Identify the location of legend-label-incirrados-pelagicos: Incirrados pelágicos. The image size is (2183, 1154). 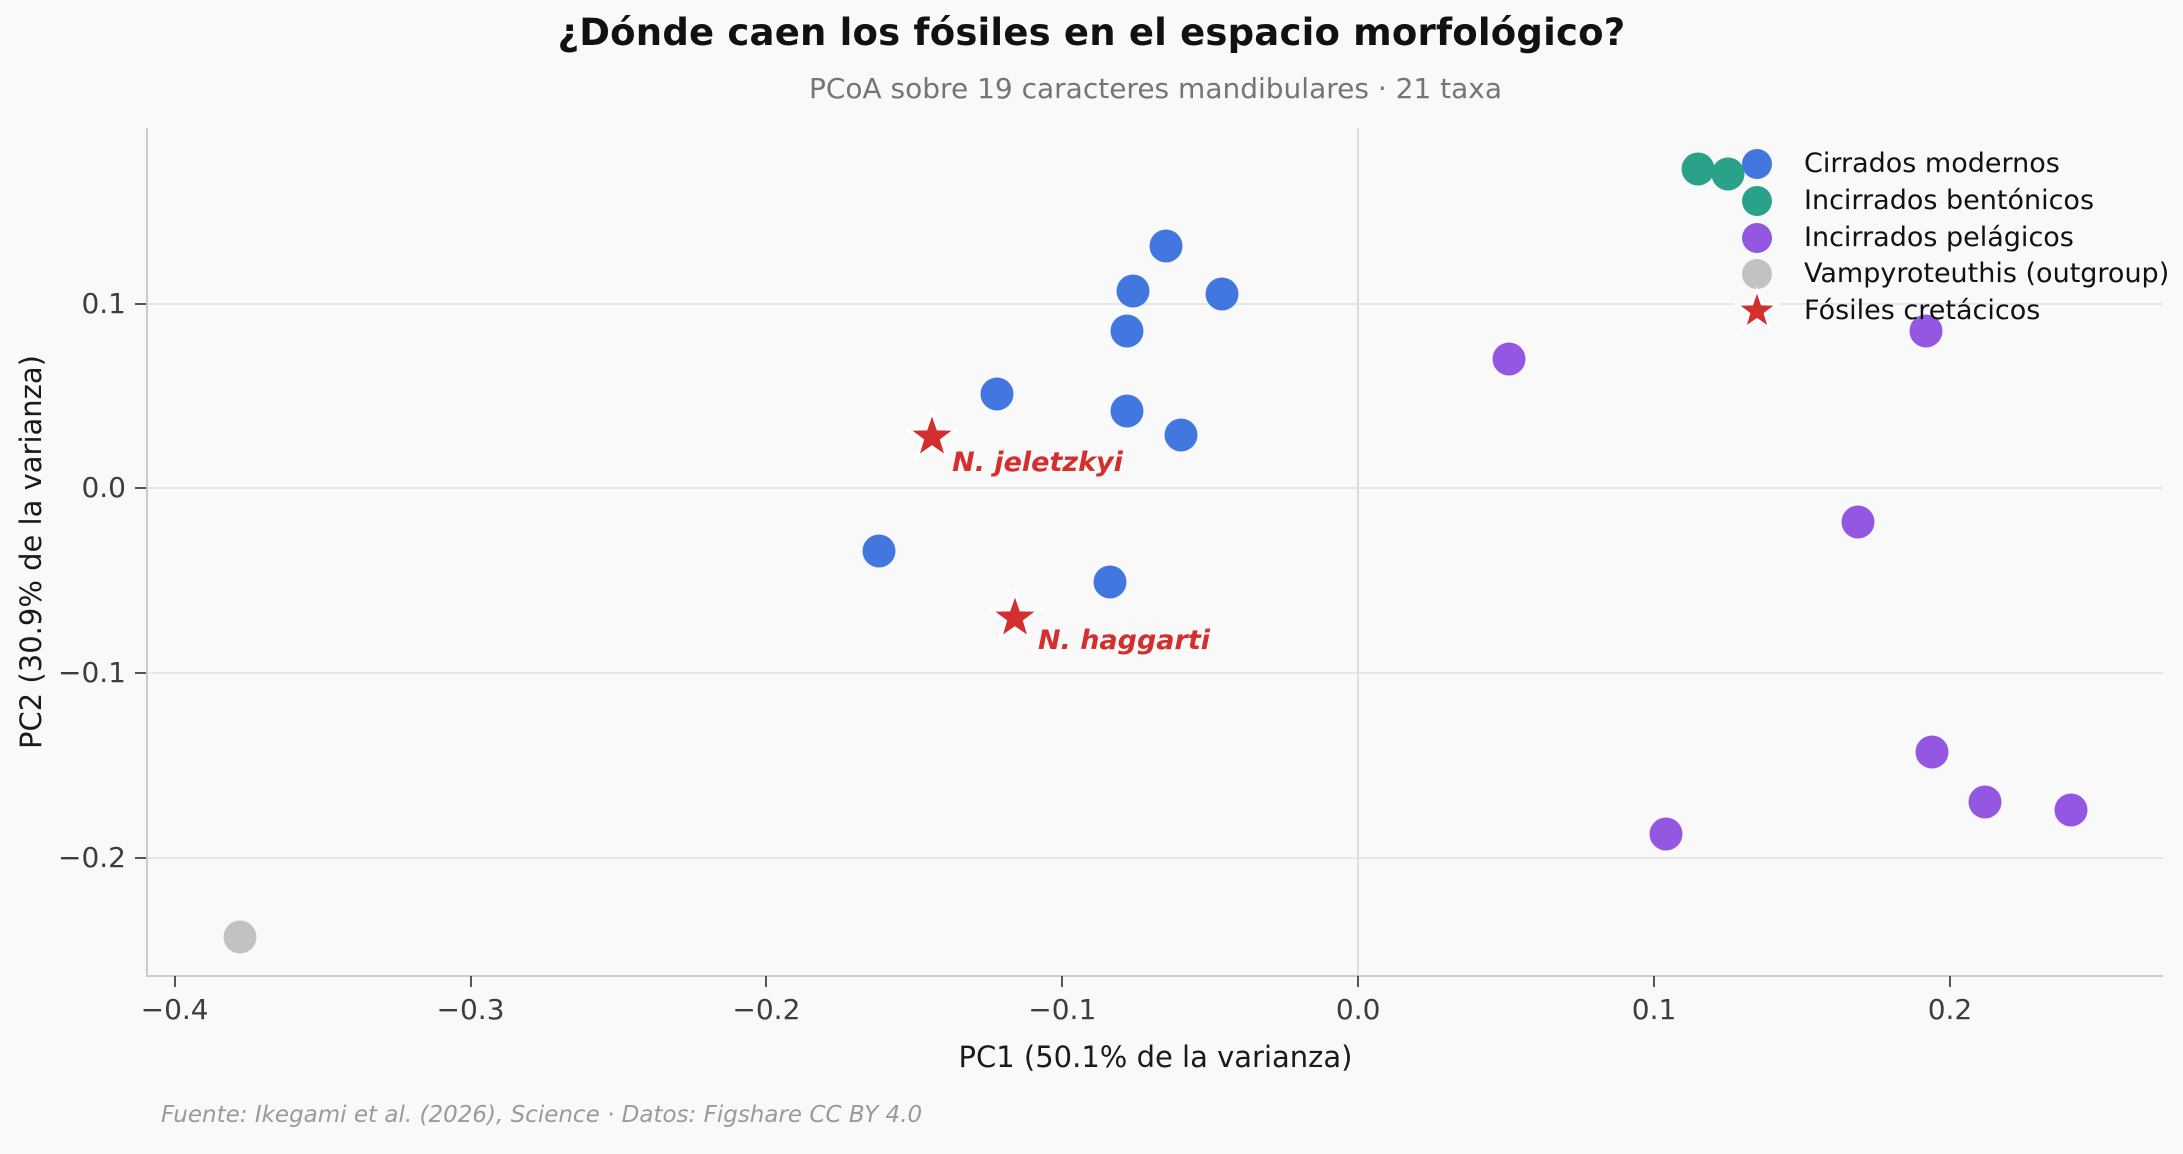
(1939, 237).